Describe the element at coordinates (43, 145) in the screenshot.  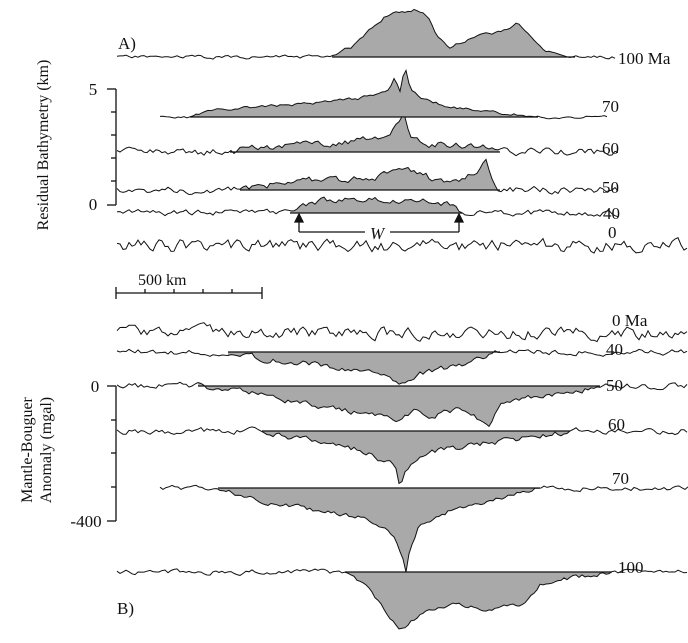
I see `panel-a-ylabel: Residual Bathymetry (km)` at that location.